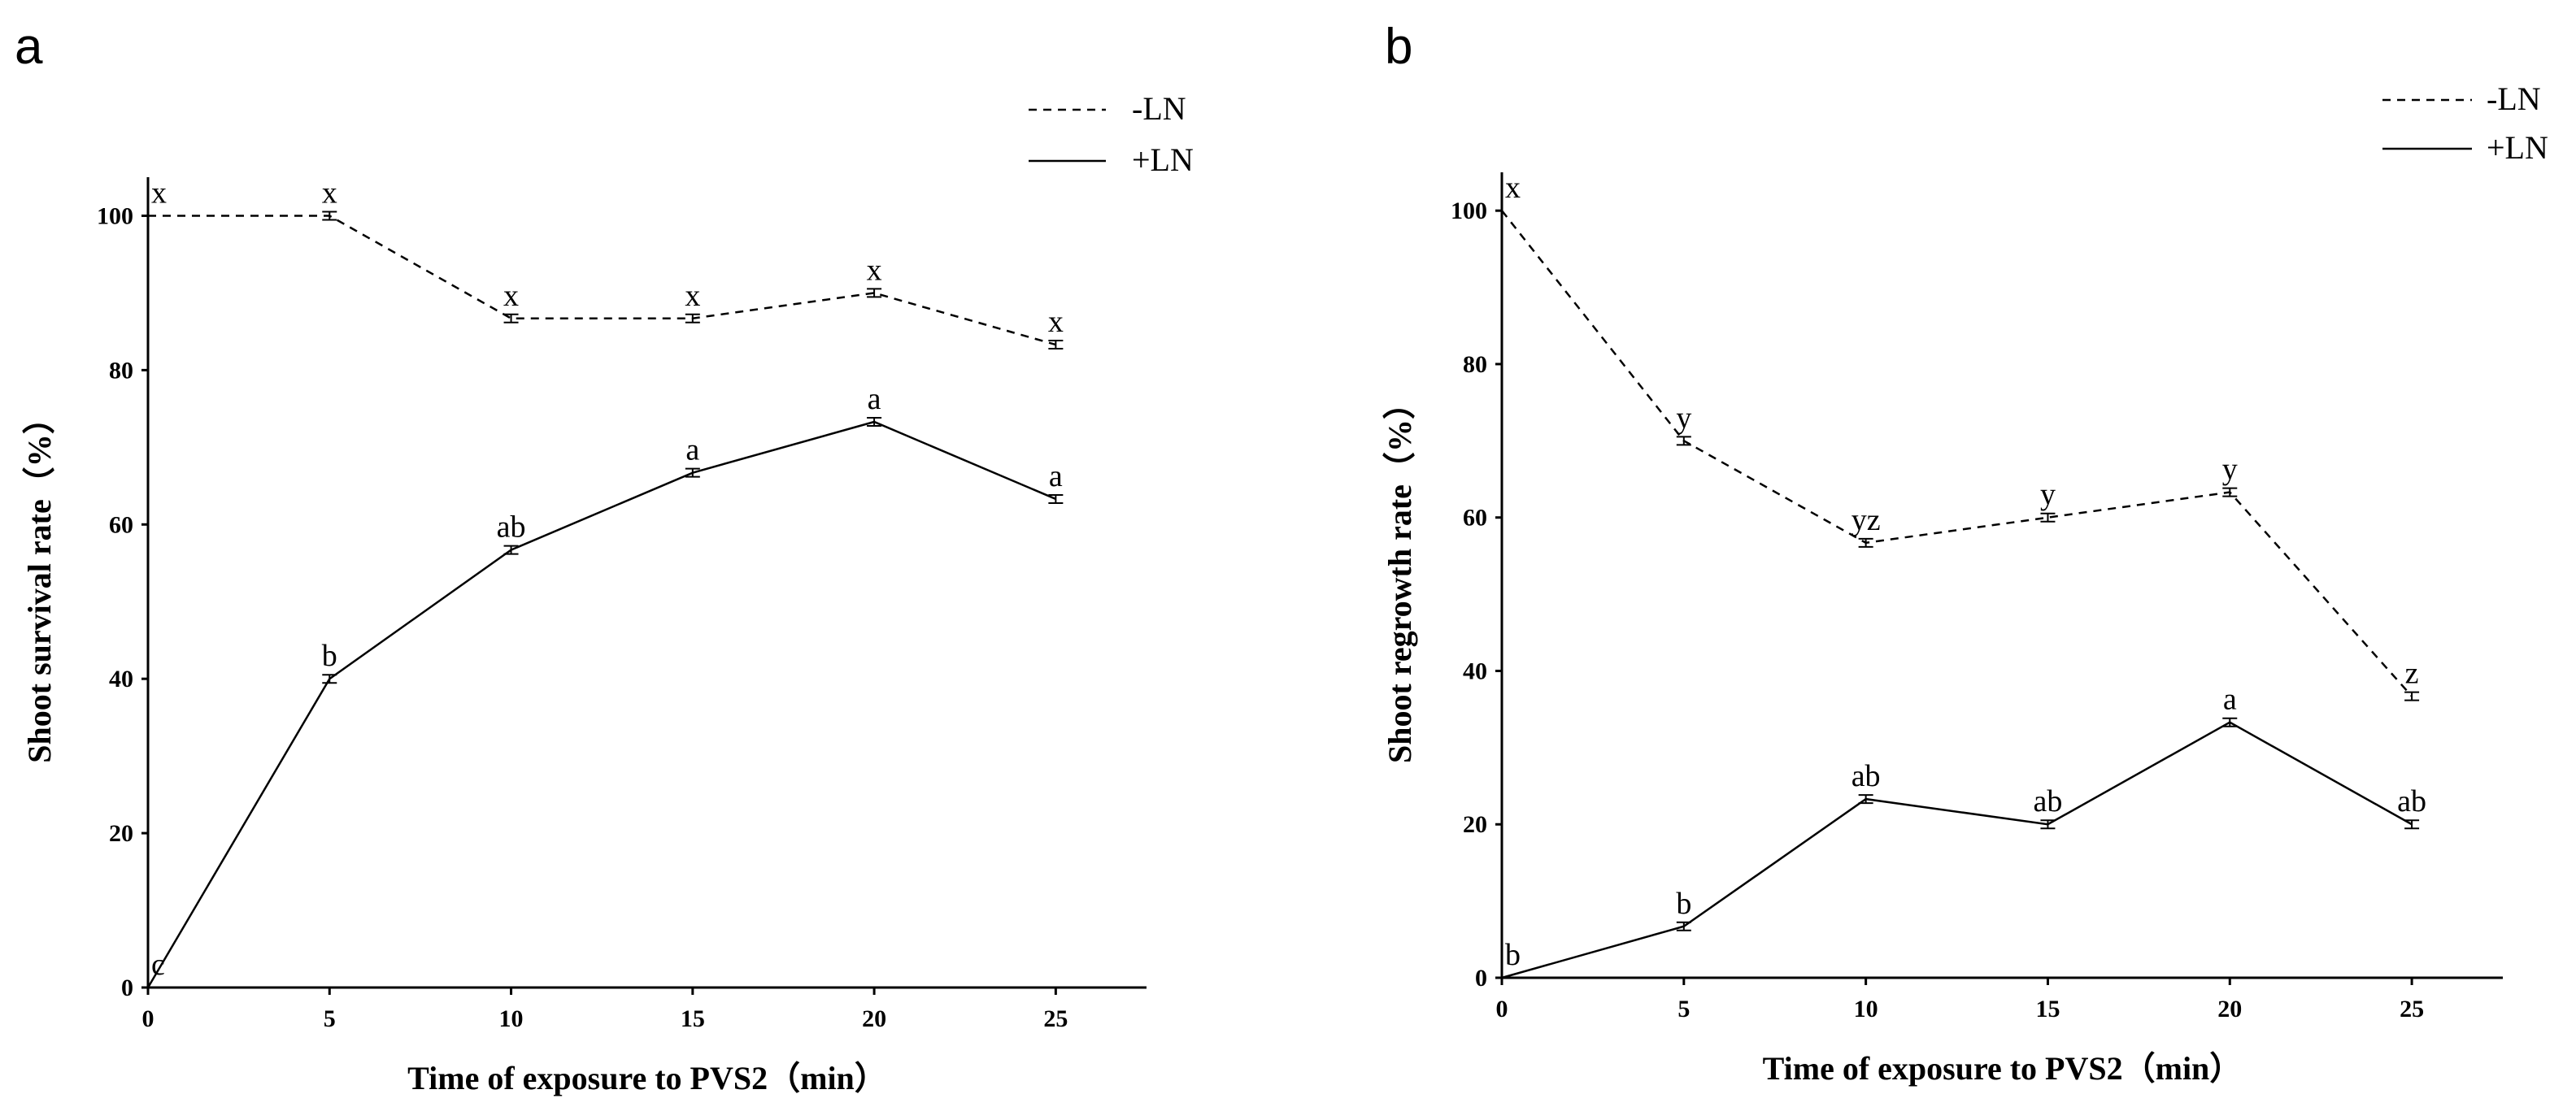  I want to click on series-line-minus-ln, so click(602, 280).